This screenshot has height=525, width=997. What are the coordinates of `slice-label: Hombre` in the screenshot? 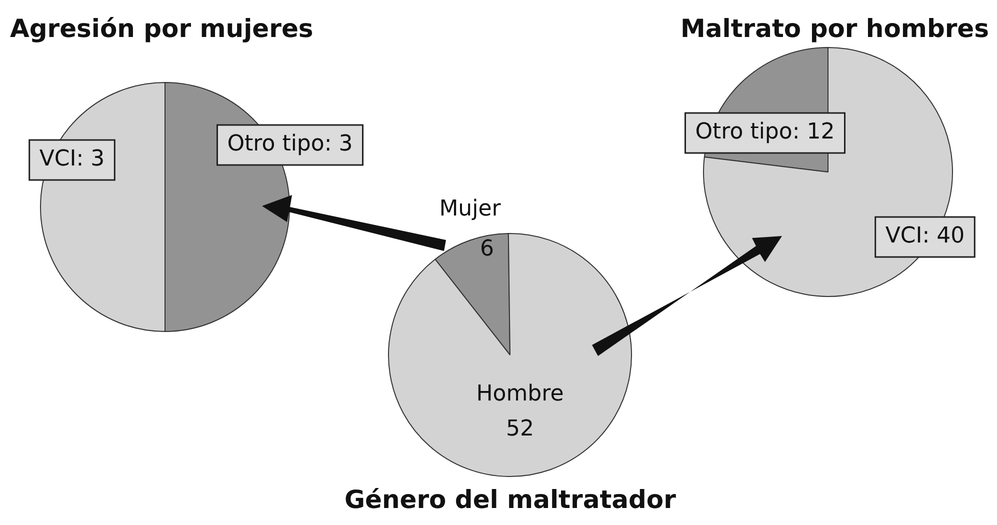 It's located at (520, 394).